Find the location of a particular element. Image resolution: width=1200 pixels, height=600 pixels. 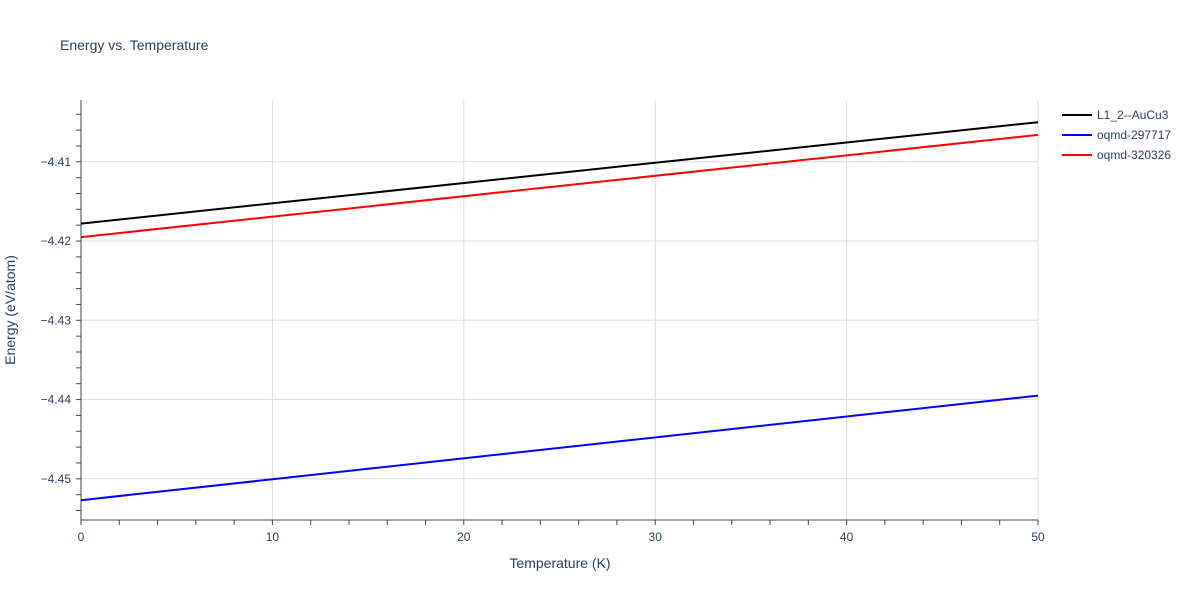

x-tick-label: 10 is located at coordinates (273, 537).